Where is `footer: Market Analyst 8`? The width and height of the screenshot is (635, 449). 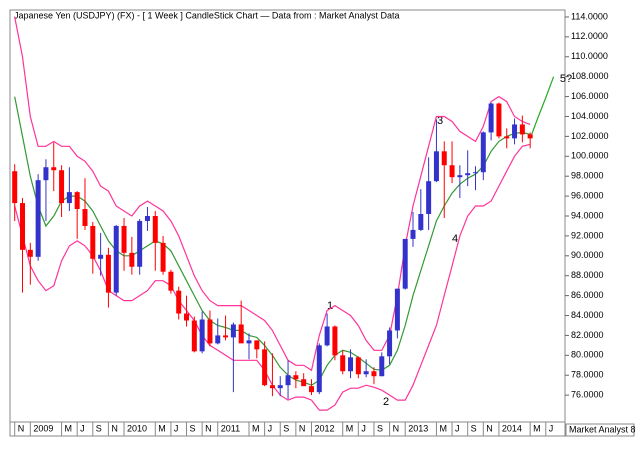
footer: Market Analyst 8 is located at coordinates (602, 429).